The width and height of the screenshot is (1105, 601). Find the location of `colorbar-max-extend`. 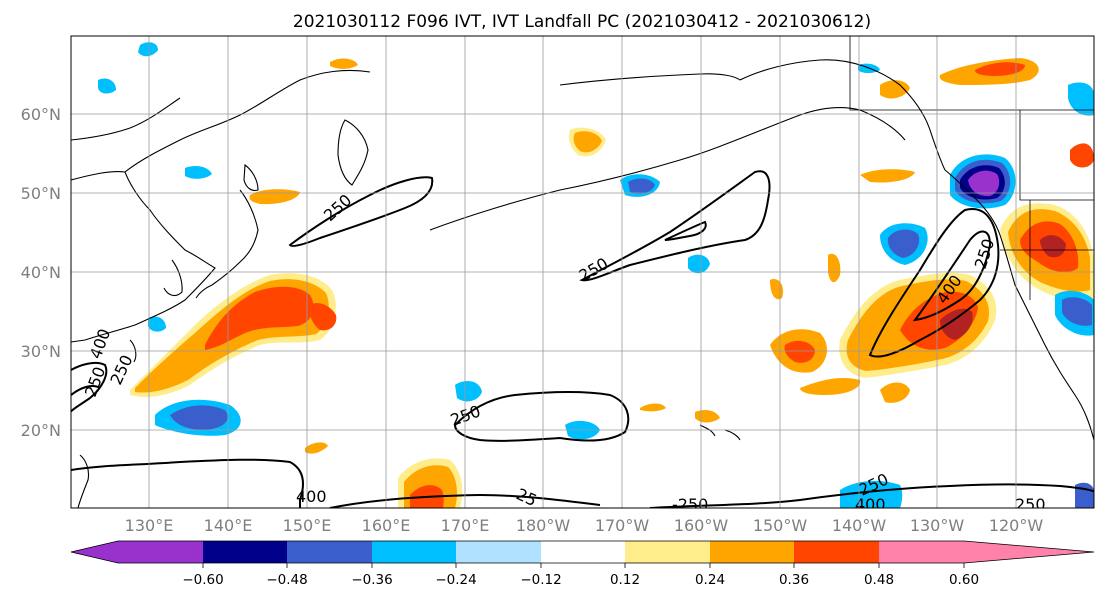

colorbar-max-extend is located at coordinates (1029, 552).